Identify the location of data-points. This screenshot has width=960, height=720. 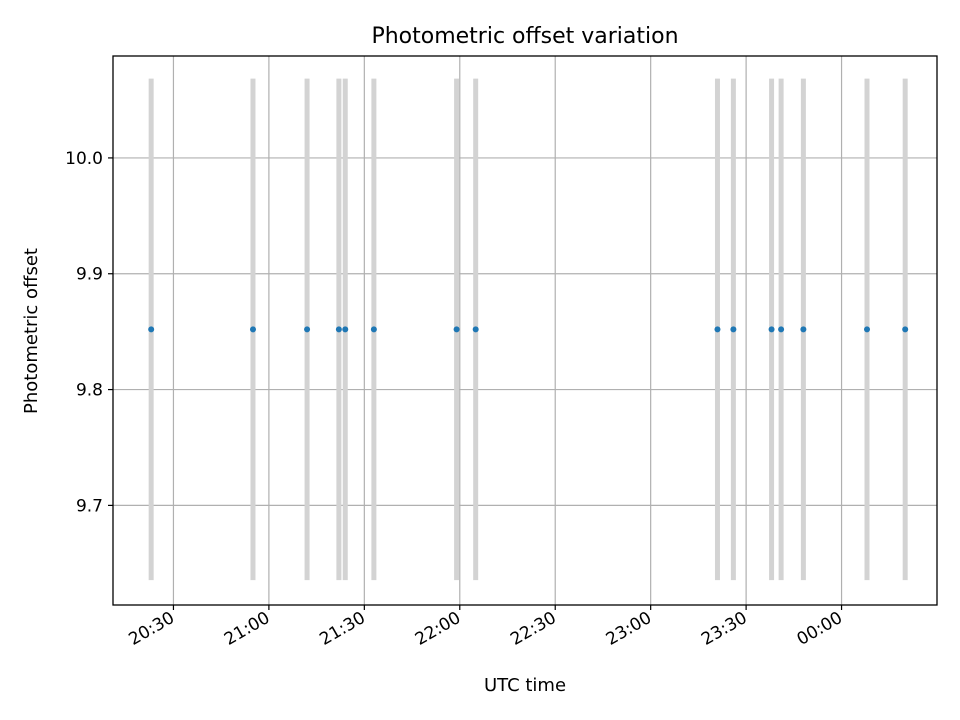
(528, 329).